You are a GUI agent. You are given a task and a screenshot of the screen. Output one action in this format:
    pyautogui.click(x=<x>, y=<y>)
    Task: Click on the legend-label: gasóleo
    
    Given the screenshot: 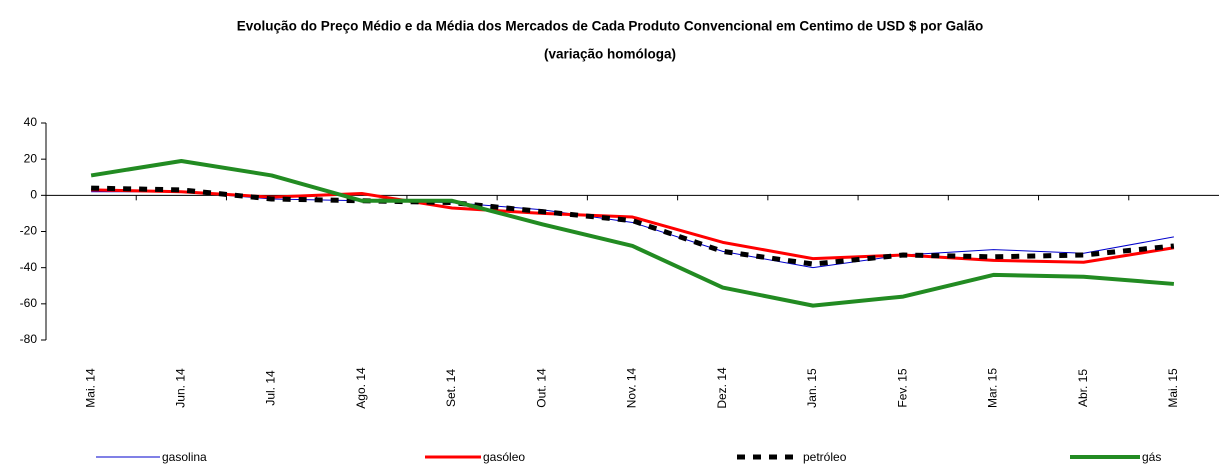 What is the action you would take?
    pyautogui.click(x=504, y=457)
    